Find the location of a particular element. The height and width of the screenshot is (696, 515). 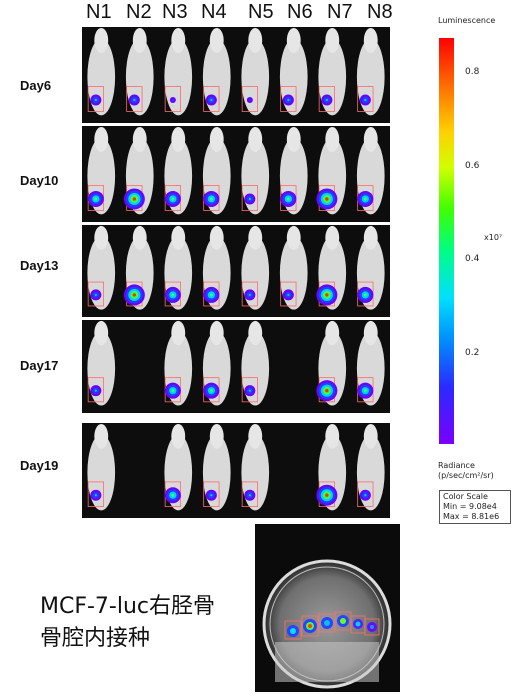

column-header-n8: N8 is located at coordinates (380, 12).